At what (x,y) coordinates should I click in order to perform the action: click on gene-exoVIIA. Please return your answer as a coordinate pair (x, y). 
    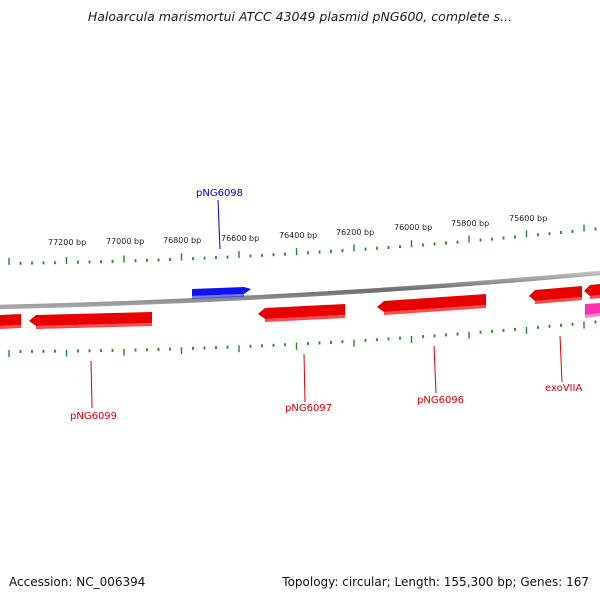
    Looking at the image, I should click on (555, 295).